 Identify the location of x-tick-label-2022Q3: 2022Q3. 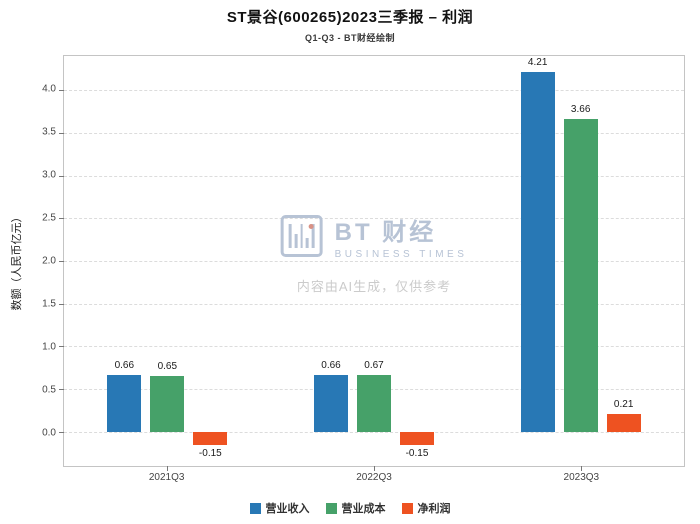
(374, 477).